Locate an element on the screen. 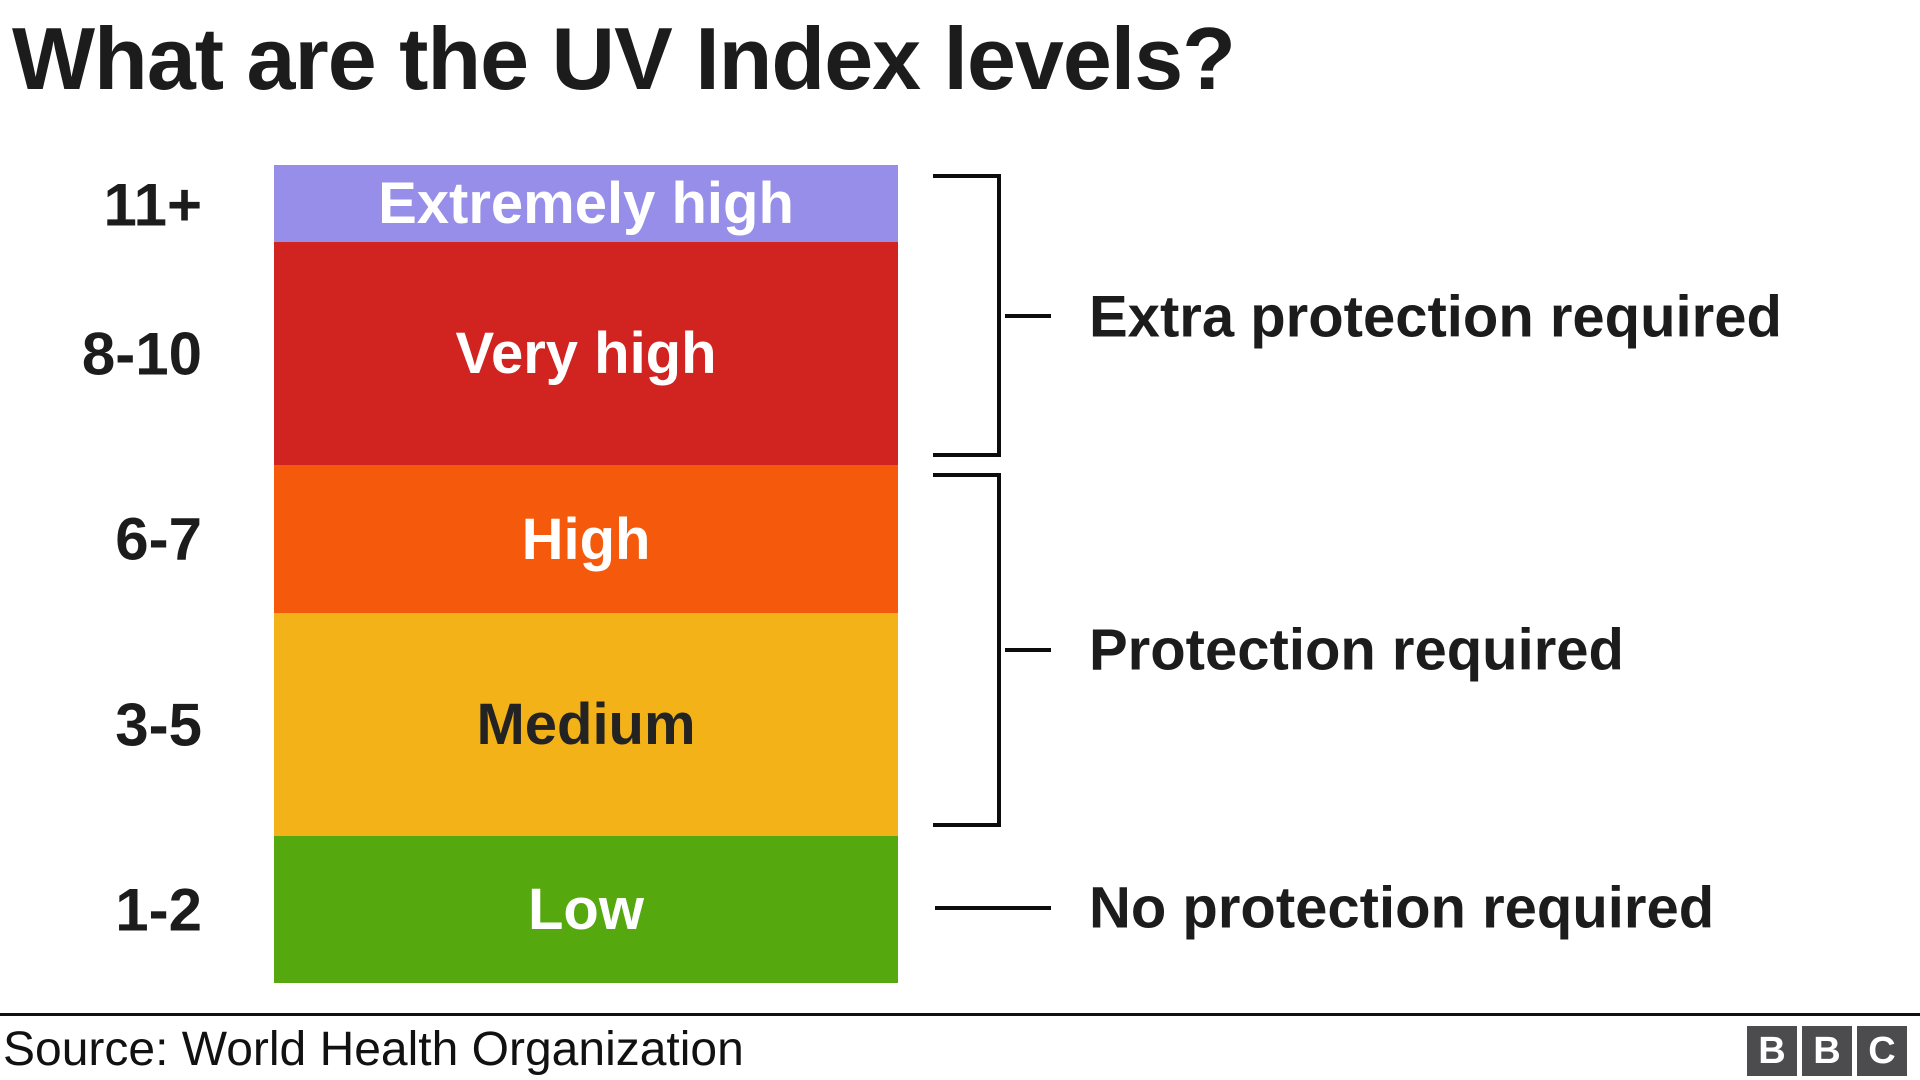 The height and width of the screenshot is (1080, 1920). range-label-3-5: 3-5 is located at coordinates (158, 725).